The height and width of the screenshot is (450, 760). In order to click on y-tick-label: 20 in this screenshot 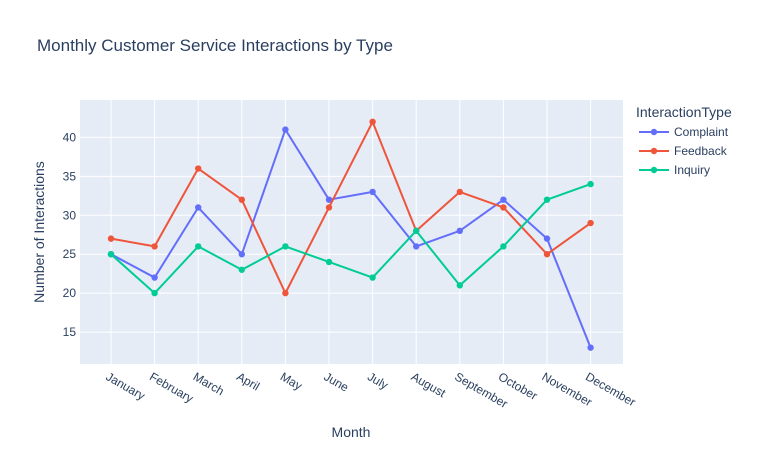, I will do `click(70, 293)`.